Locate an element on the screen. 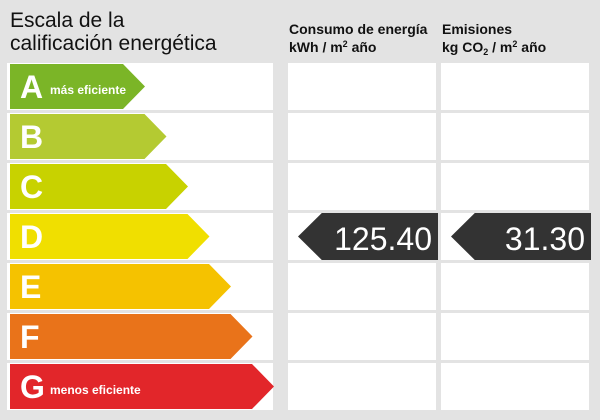 This screenshot has height=420, width=600. emissions-value: 31.30 is located at coordinates (544, 239).